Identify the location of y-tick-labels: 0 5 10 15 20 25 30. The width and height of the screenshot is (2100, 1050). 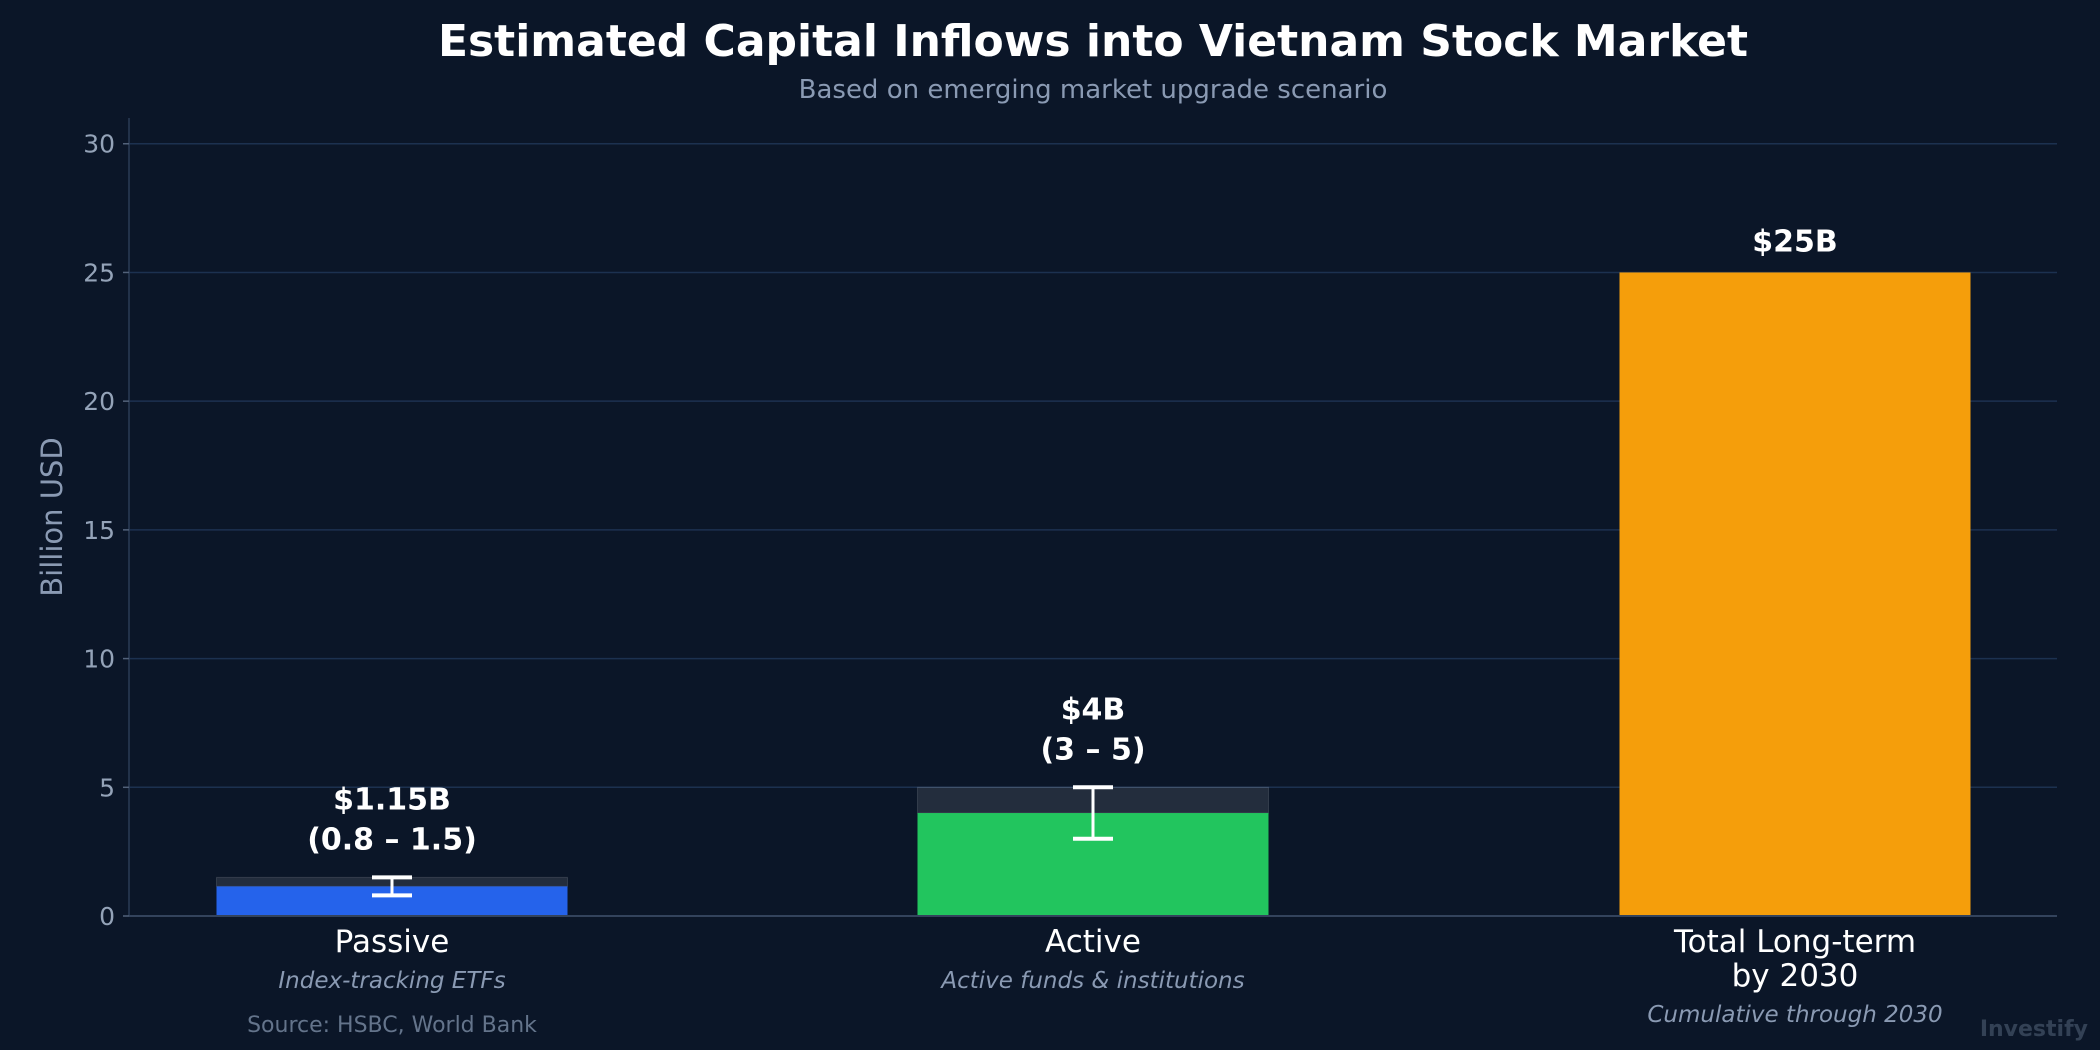
(106, 530).